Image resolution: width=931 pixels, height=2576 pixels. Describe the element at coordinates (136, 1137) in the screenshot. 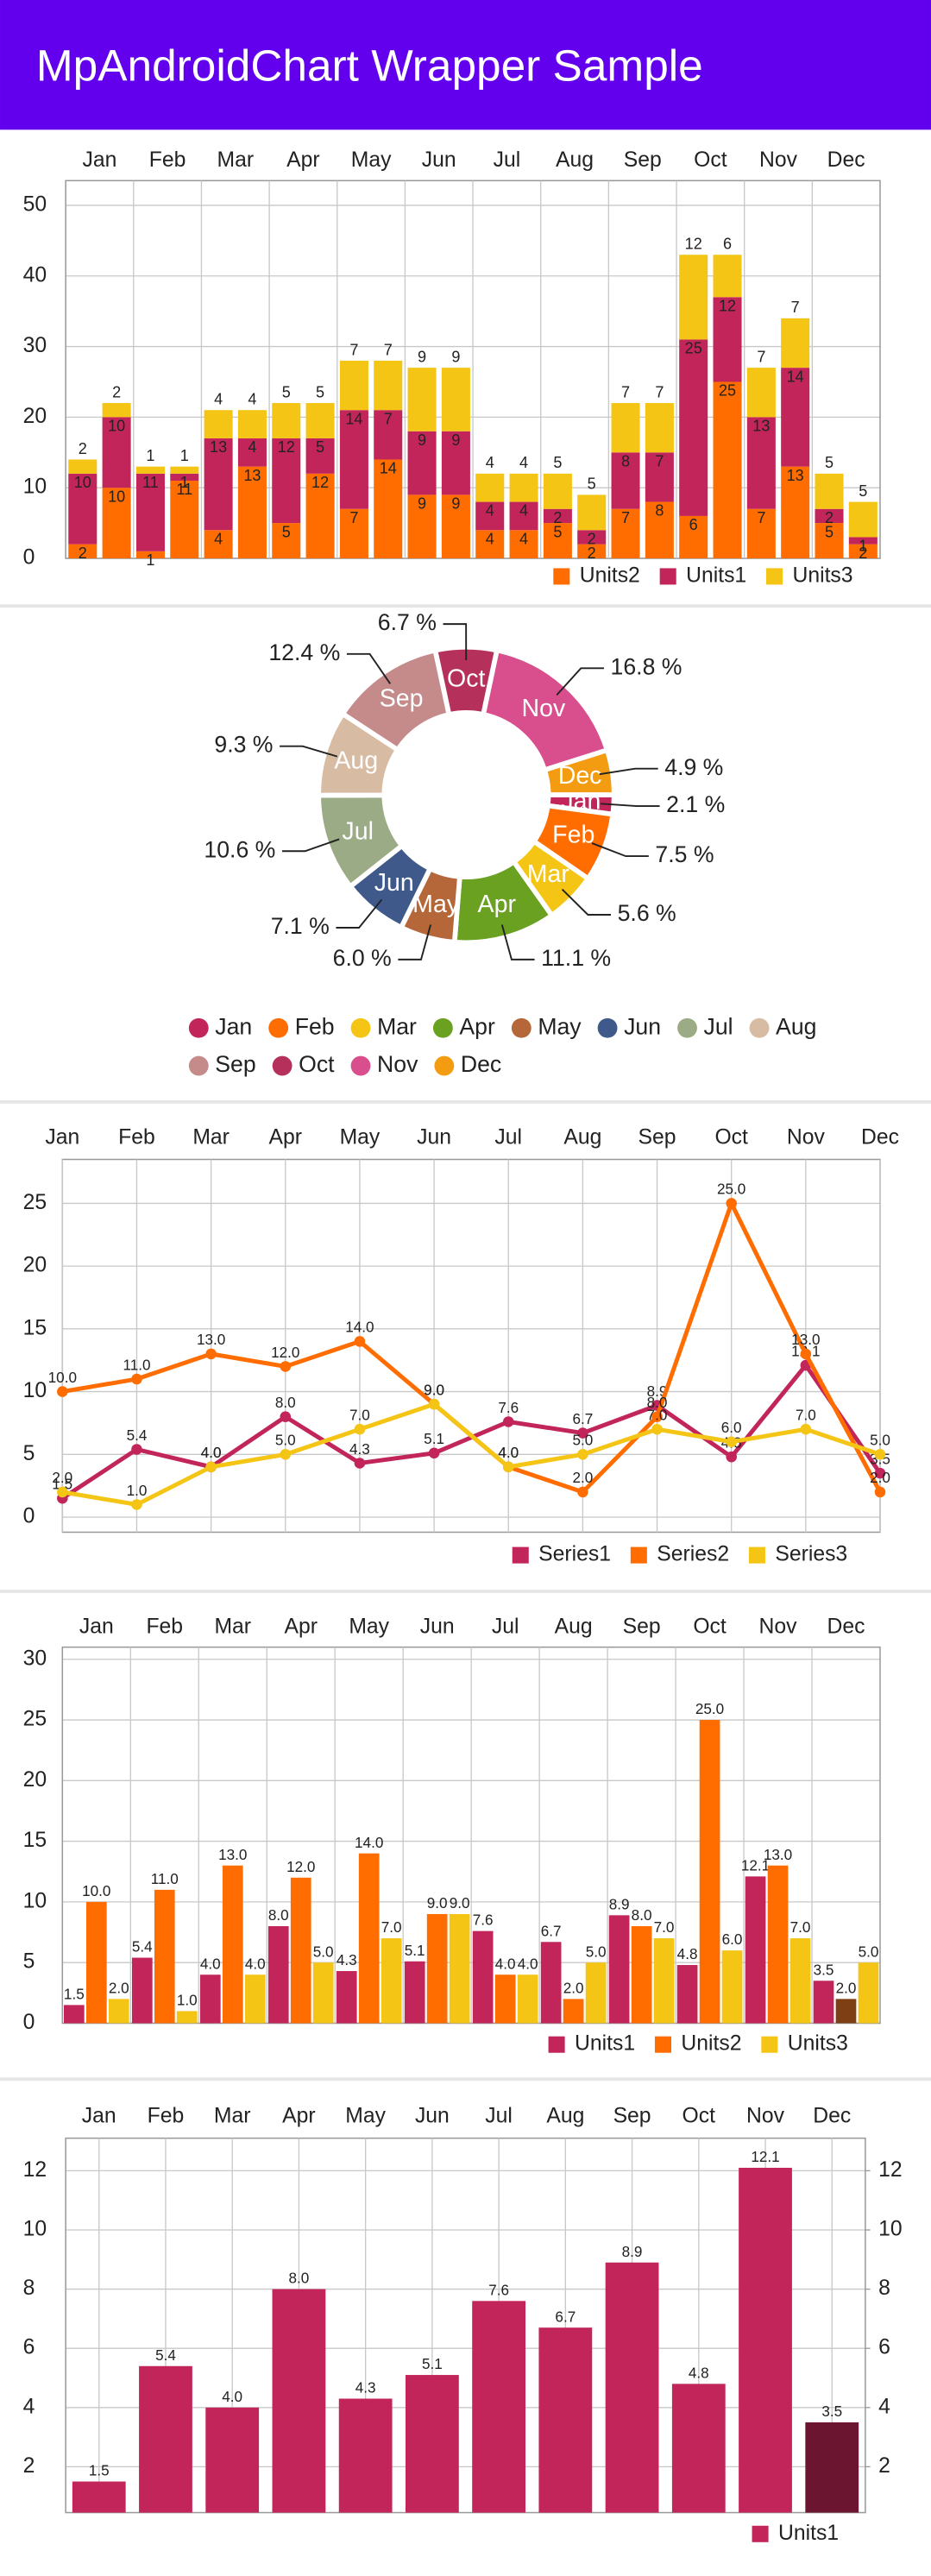

I see `x-tick-label: Feb` at that location.